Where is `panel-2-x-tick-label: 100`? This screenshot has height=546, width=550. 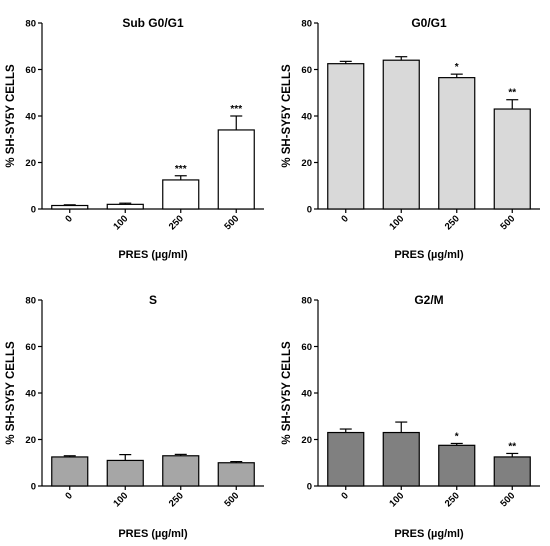
panel-2-x-tick-label: 100 is located at coordinates (396, 222).